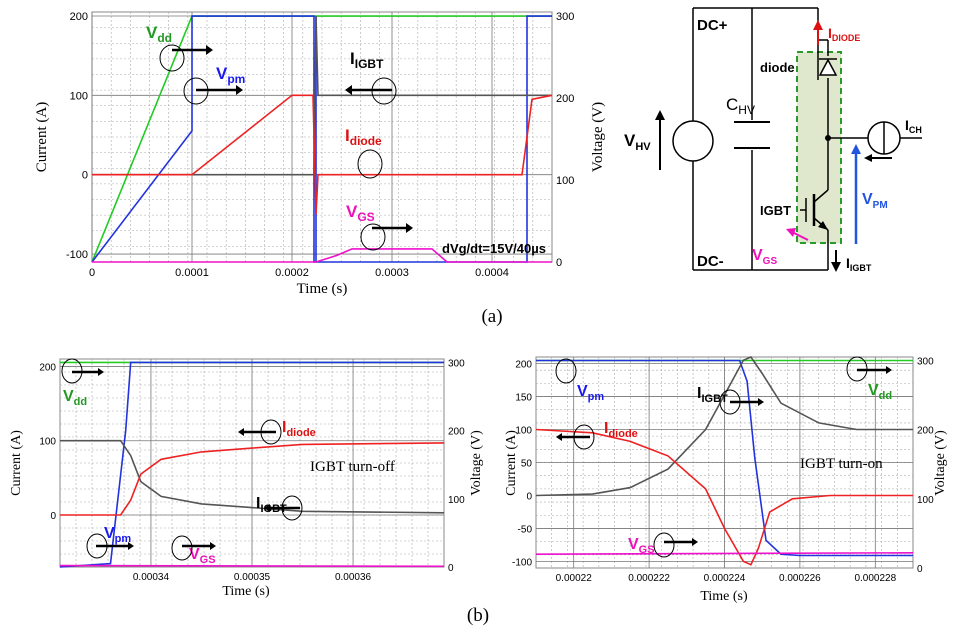  I want to click on x-tick-label: 0.00022, so click(574, 578).